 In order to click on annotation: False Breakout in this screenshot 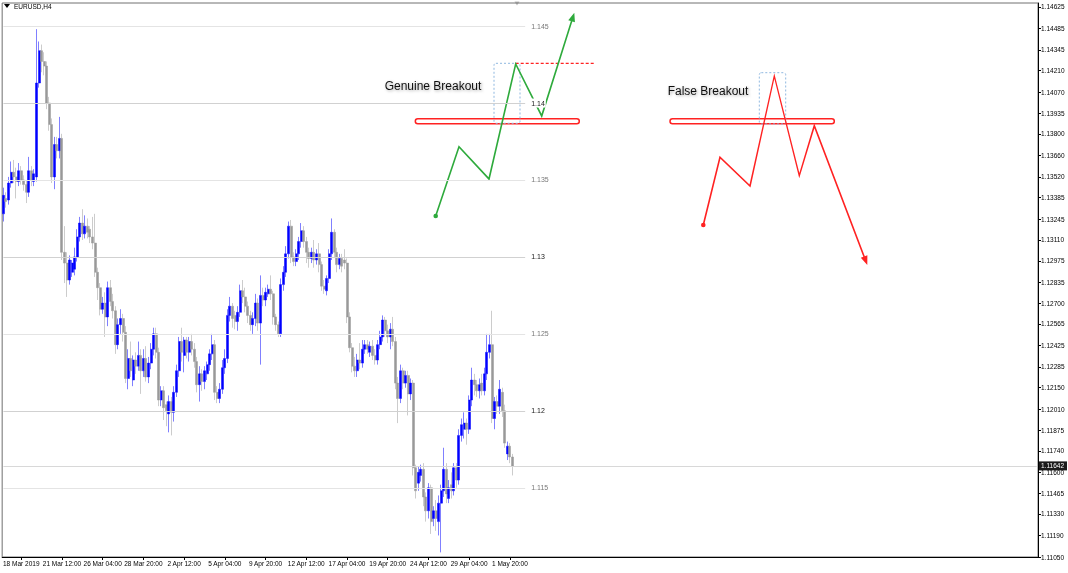, I will do `click(708, 91)`.